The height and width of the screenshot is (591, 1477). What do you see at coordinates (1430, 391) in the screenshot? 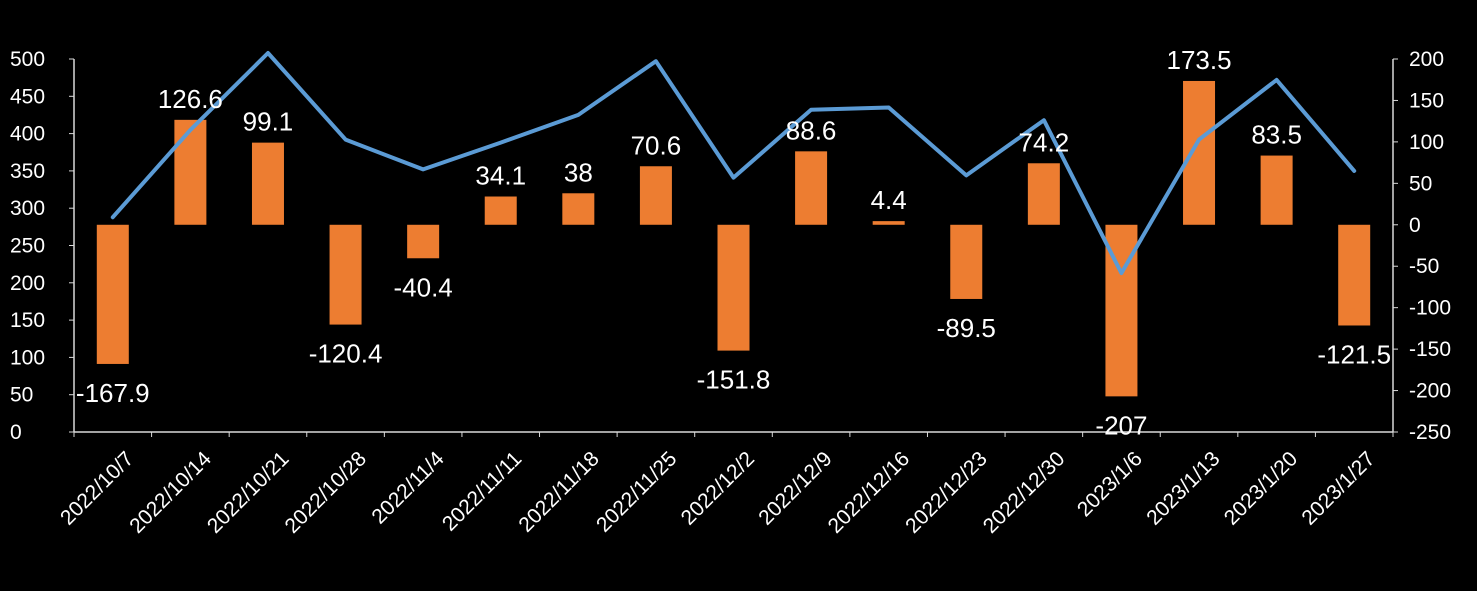
I see `right-tick-label: -200` at bounding box center [1430, 391].